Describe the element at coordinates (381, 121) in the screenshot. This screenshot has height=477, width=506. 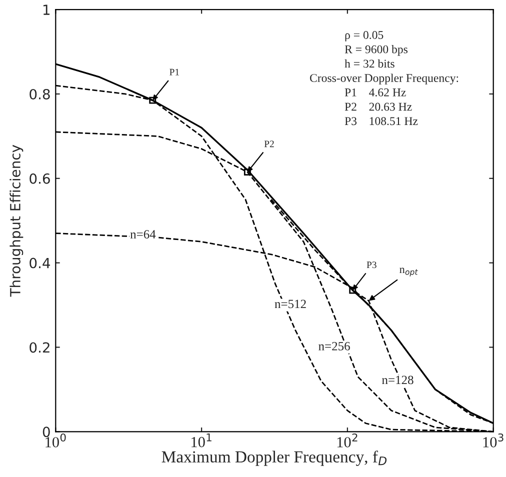
I see `annotation: P3 108.51 Hz` at that location.